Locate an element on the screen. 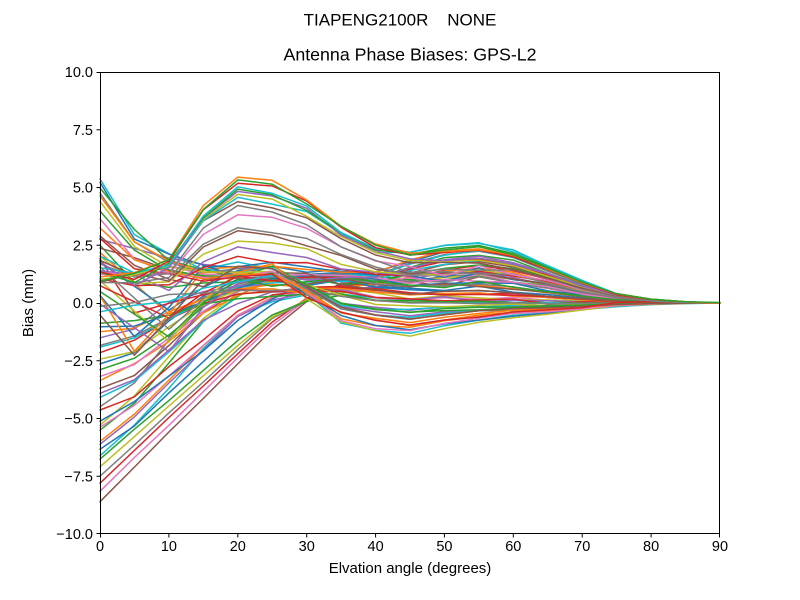 The width and height of the screenshot is (800, 600). svg-text: 90 is located at coordinates (720, 547).